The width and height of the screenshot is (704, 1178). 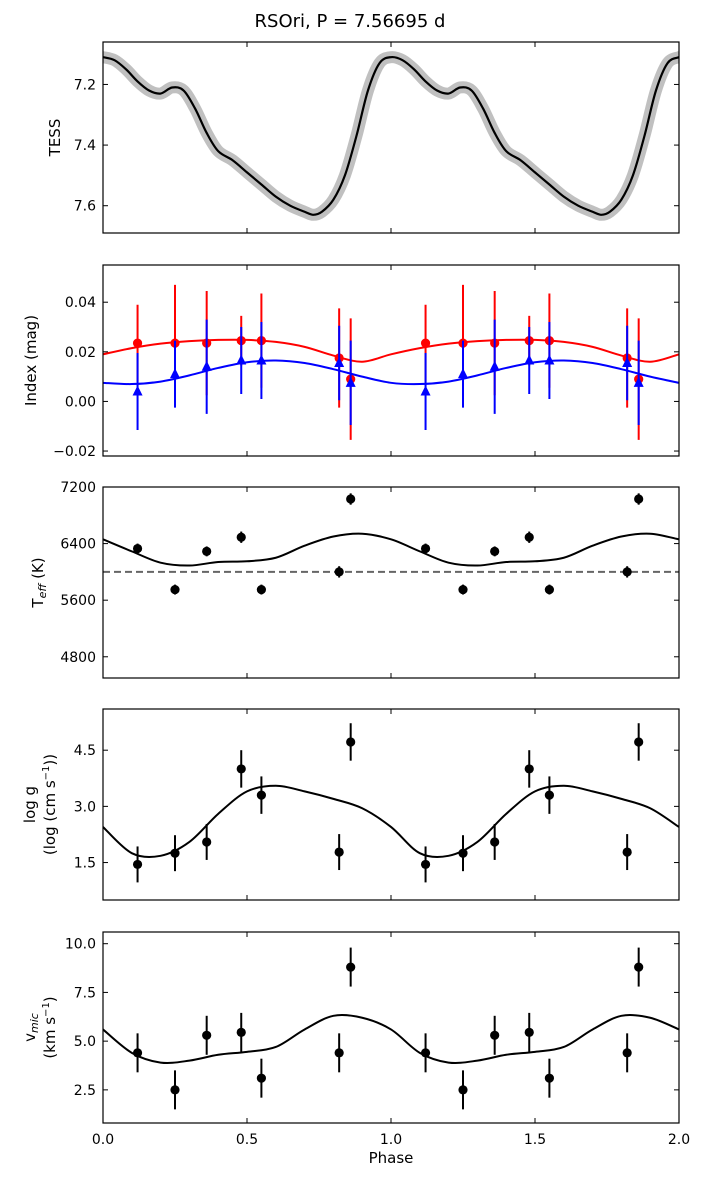 What do you see at coordinates (391, 350) in the screenshot?
I see `red-index-fit-line` at bounding box center [391, 350].